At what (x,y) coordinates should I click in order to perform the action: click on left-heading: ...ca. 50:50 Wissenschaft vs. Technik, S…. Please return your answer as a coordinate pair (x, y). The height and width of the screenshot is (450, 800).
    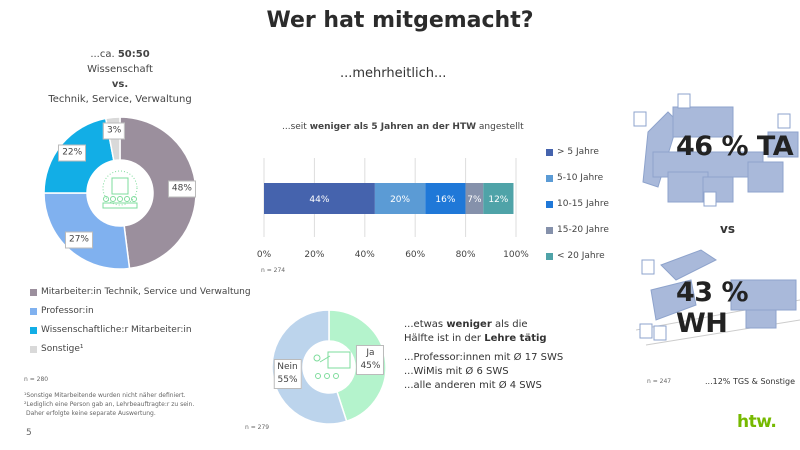
    Looking at the image, I should click on (120, 77).